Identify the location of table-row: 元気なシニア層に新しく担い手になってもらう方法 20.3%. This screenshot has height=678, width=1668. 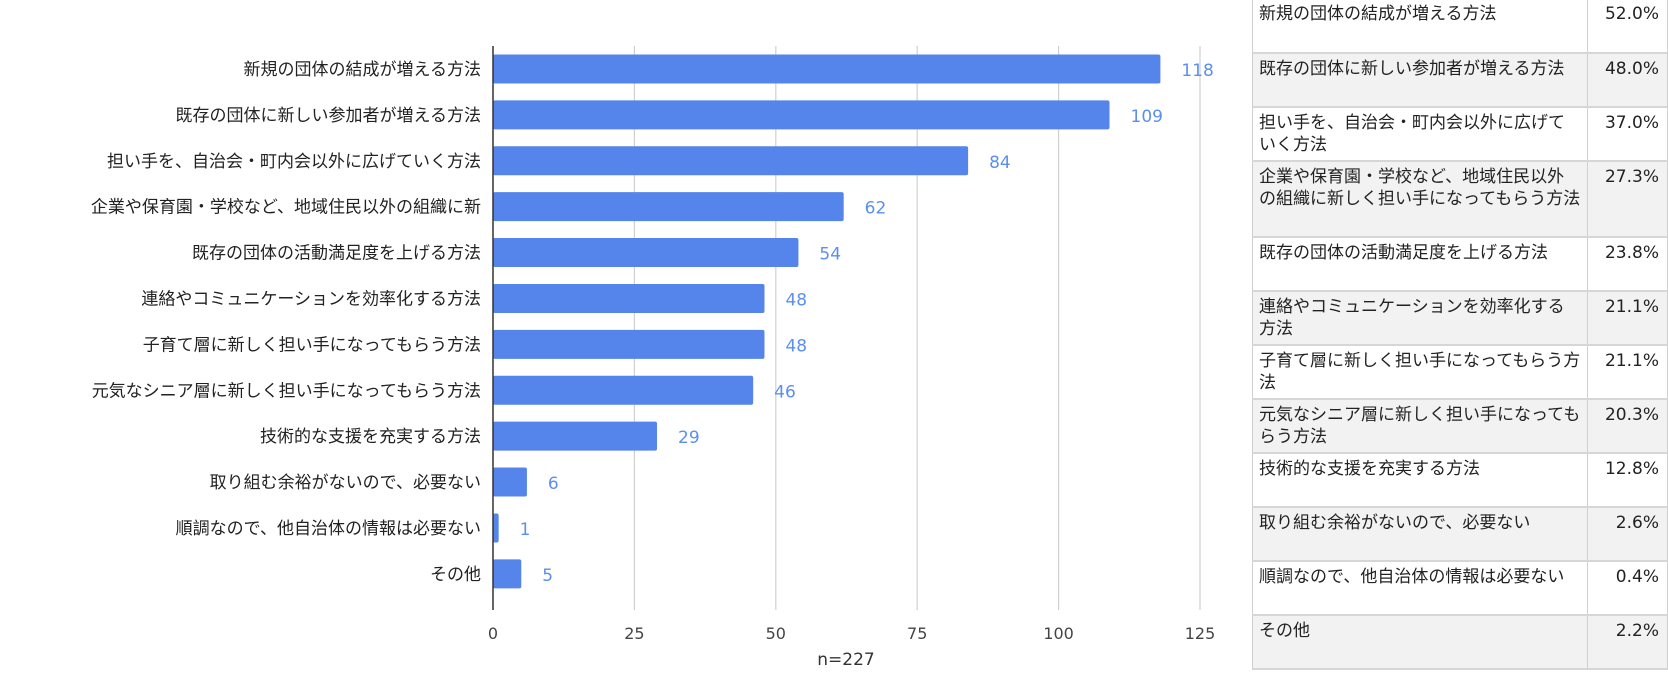
(1460, 426).